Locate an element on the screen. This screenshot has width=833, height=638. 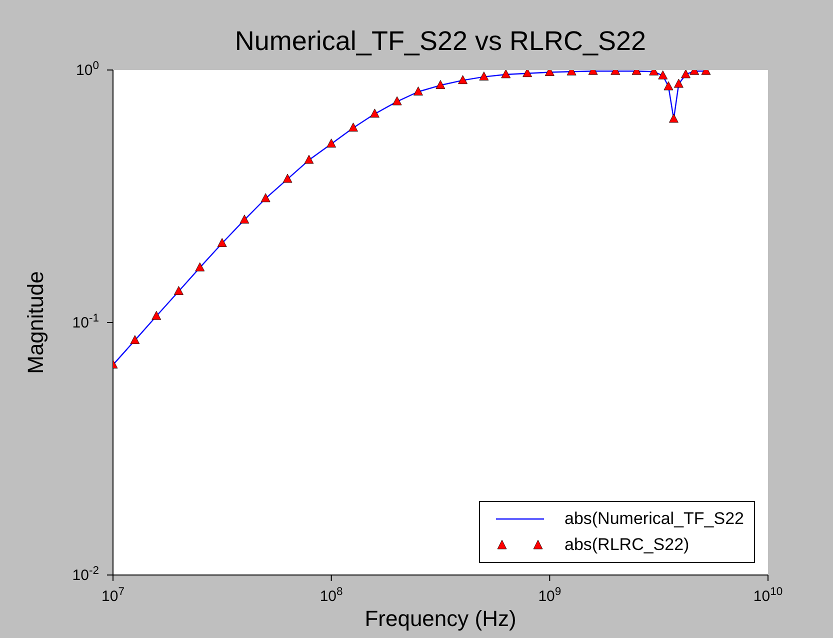
chart-title: Numerical_TF_S22 vs RLRC_S22 is located at coordinates (441, 41).